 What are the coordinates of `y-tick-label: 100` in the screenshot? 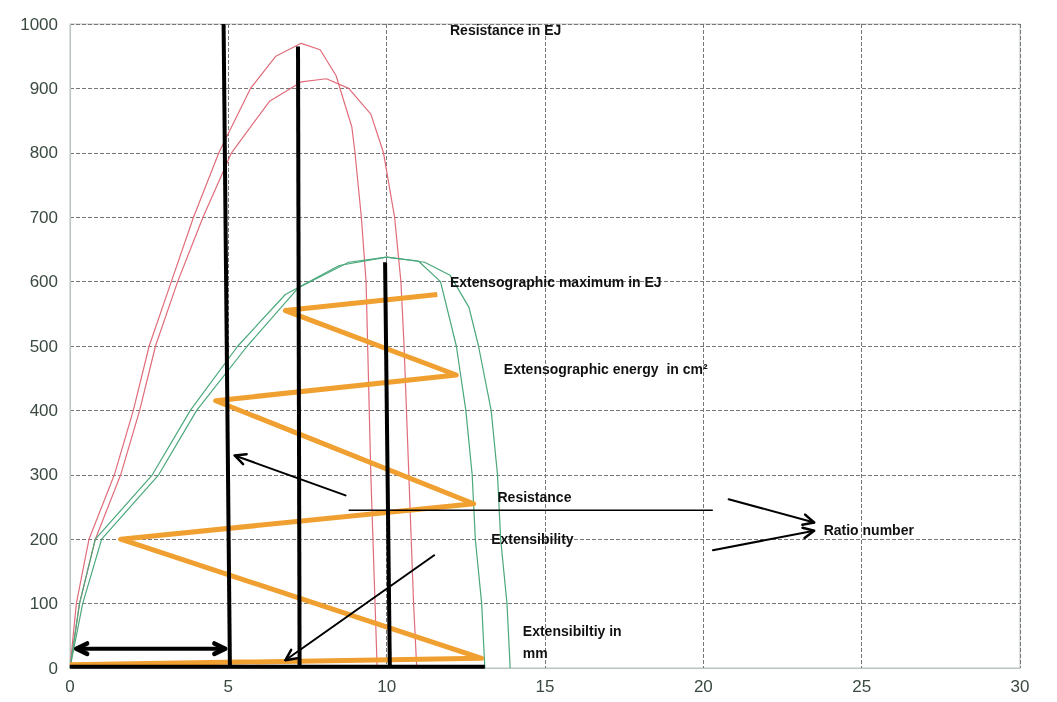 It's located at (43, 604).